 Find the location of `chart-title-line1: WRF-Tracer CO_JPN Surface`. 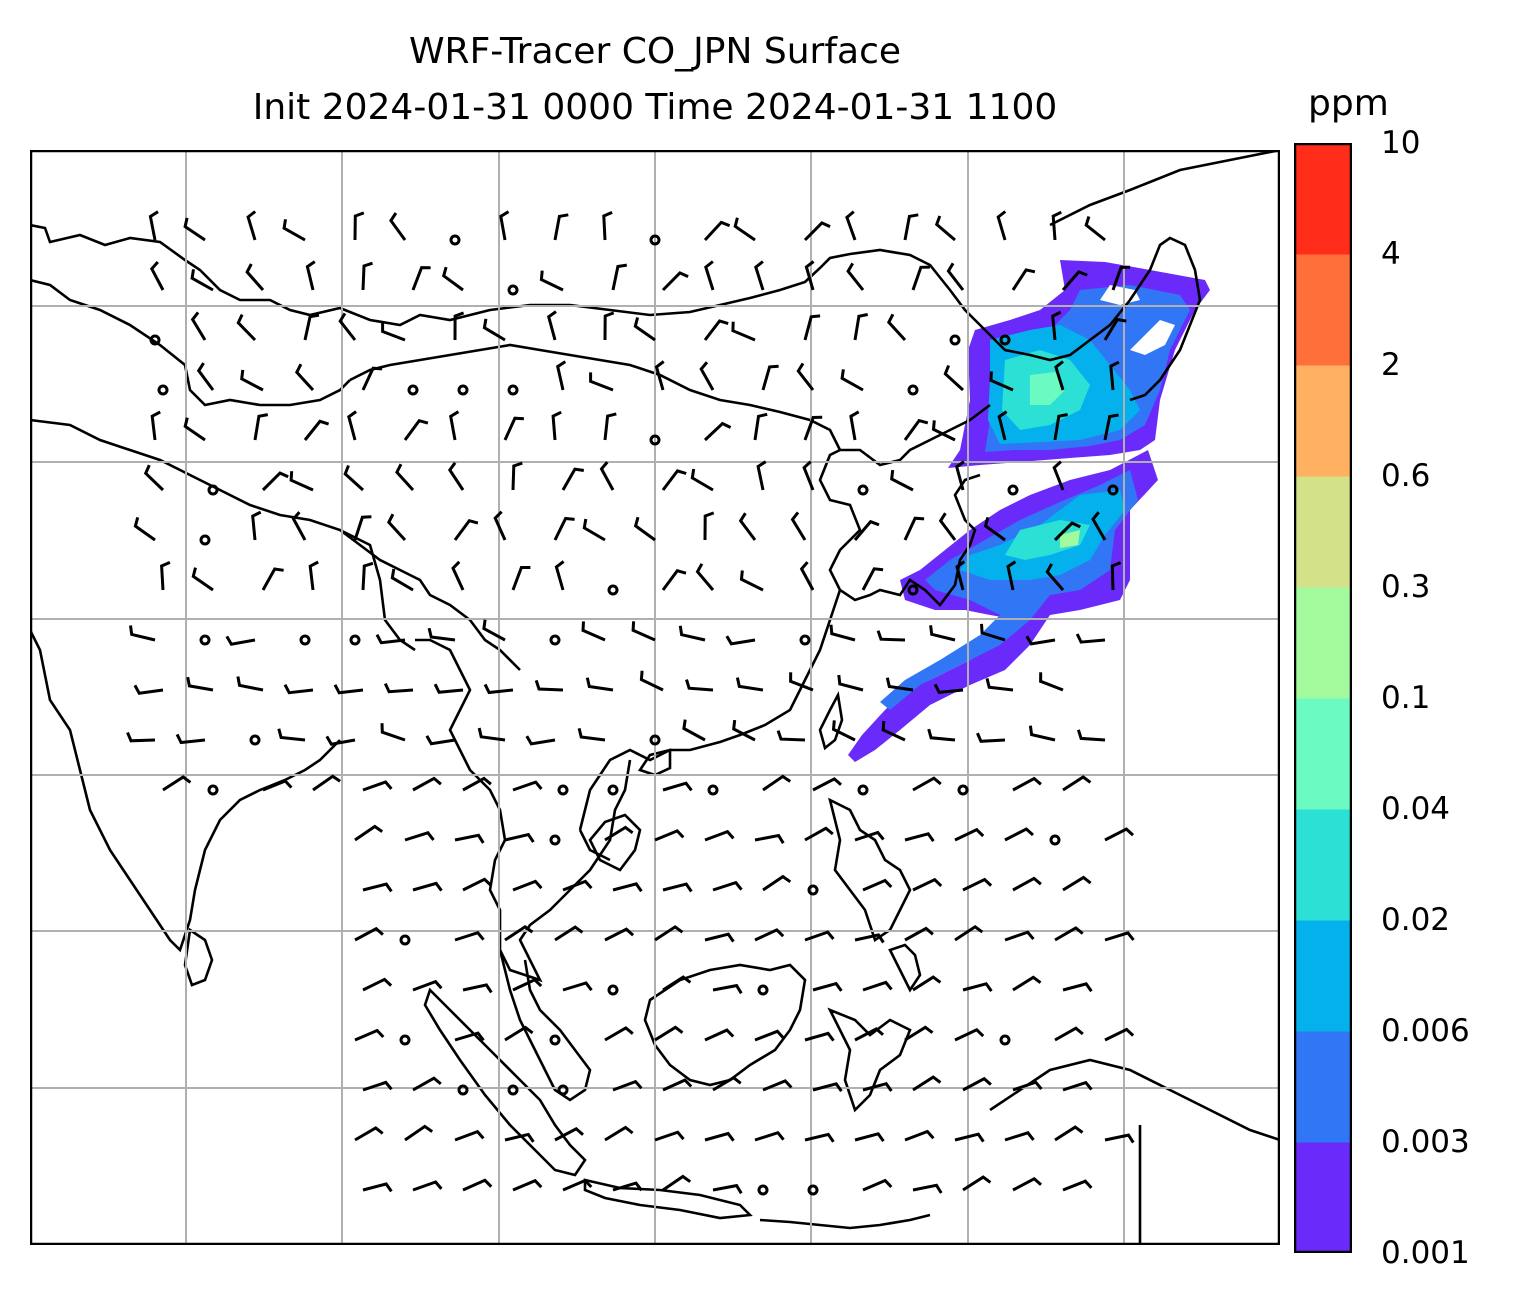

chart-title-line1: WRF-Tracer CO_JPN Surface is located at coordinates (655, 51).